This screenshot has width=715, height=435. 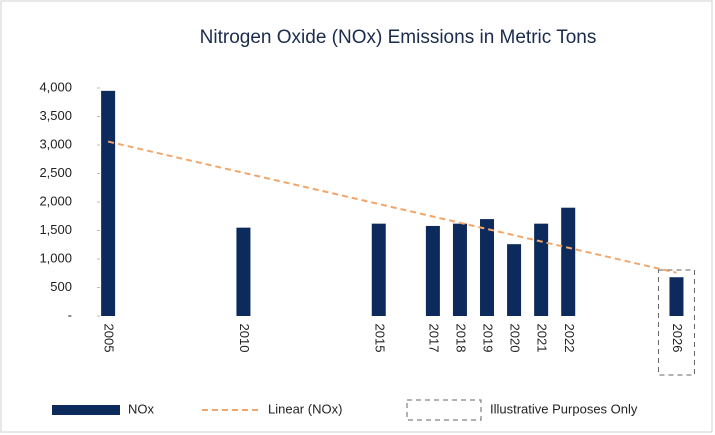 I want to click on x-tick-label: 2022, so click(x=569, y=338).